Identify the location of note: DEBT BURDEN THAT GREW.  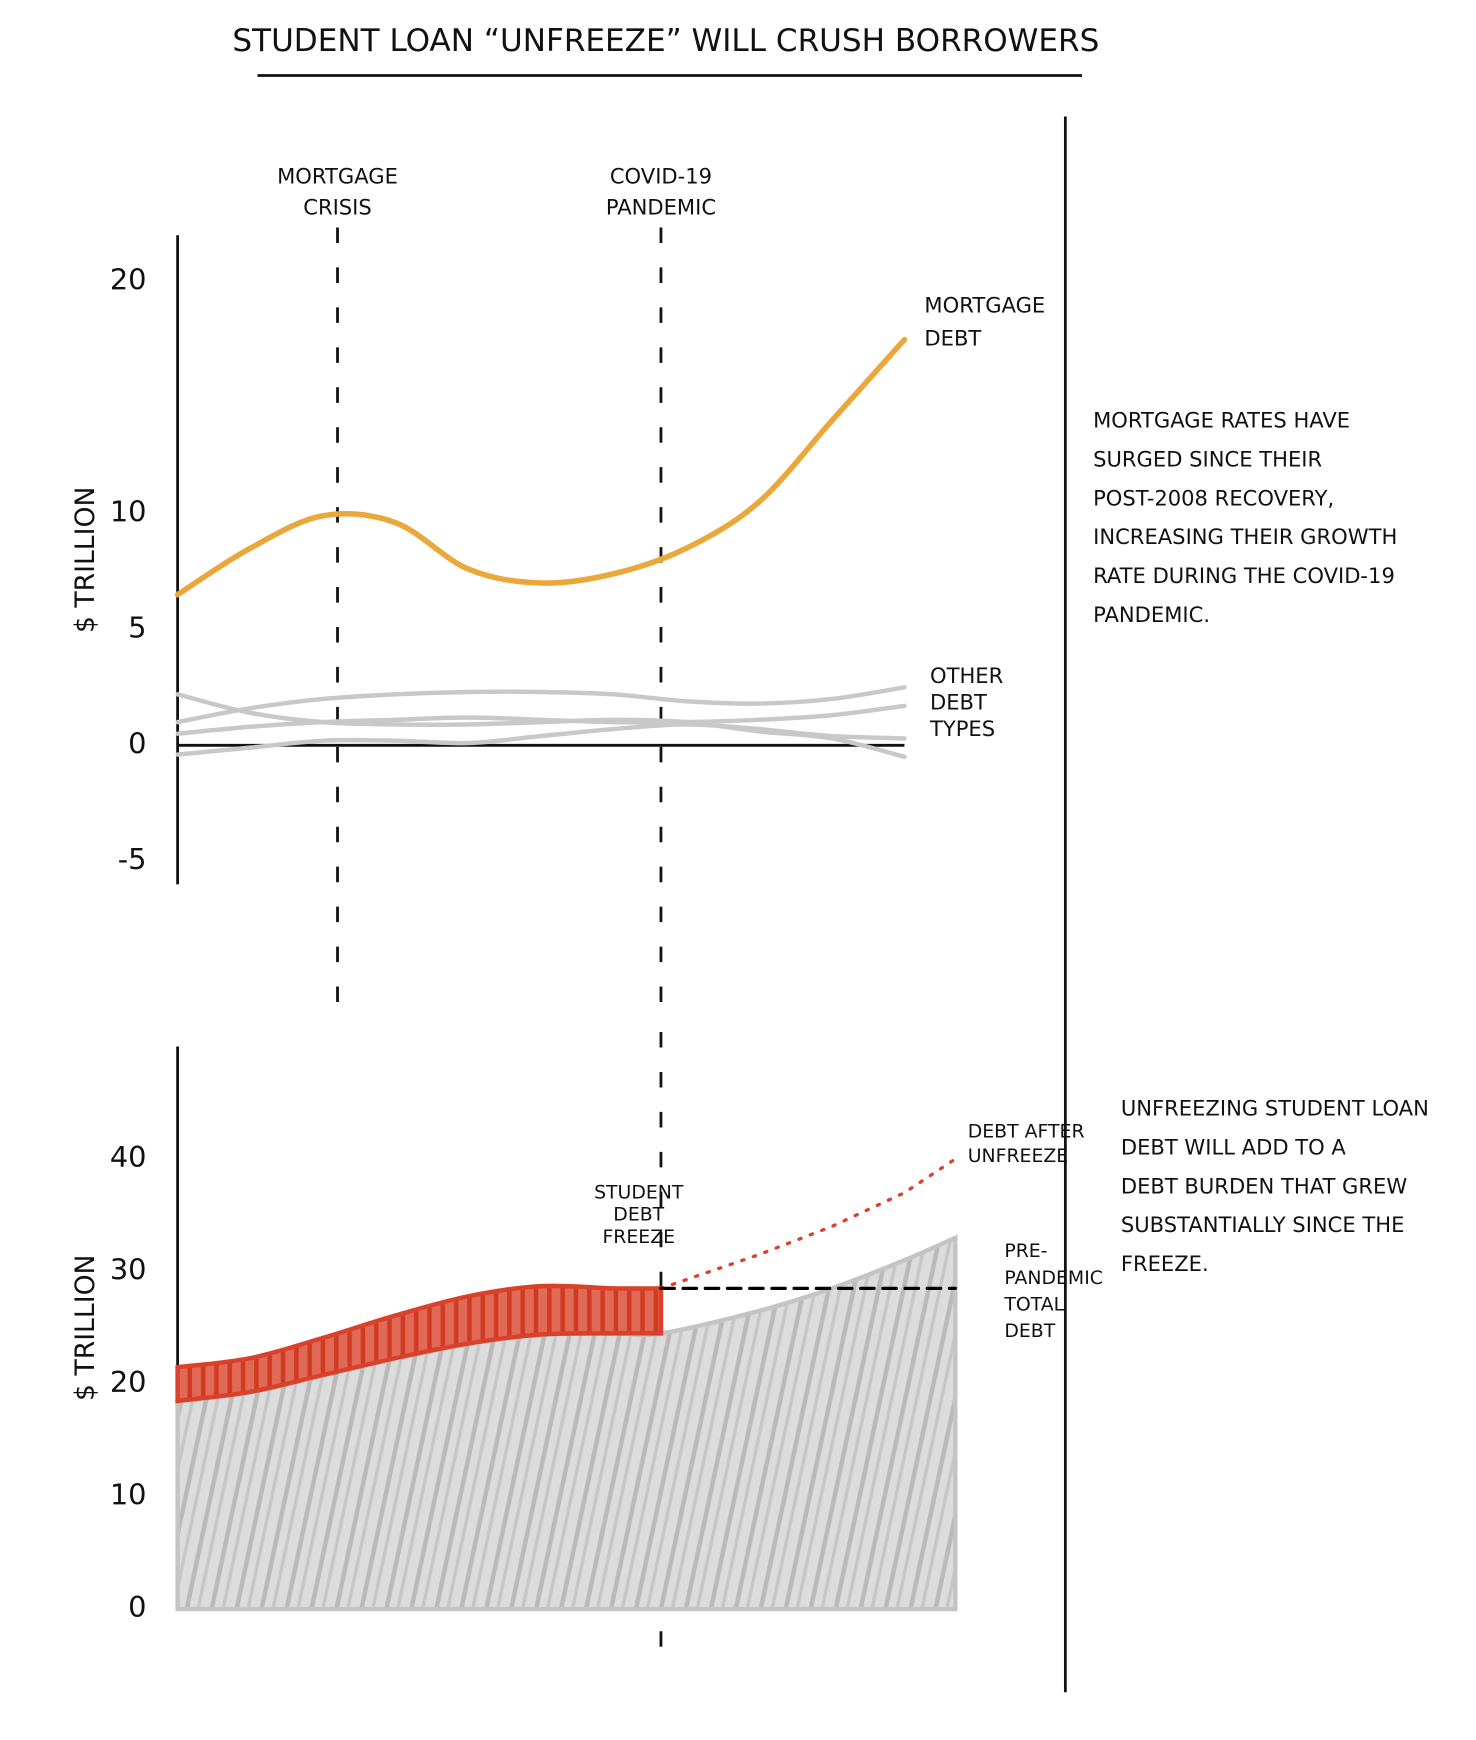
(1264, 1185).